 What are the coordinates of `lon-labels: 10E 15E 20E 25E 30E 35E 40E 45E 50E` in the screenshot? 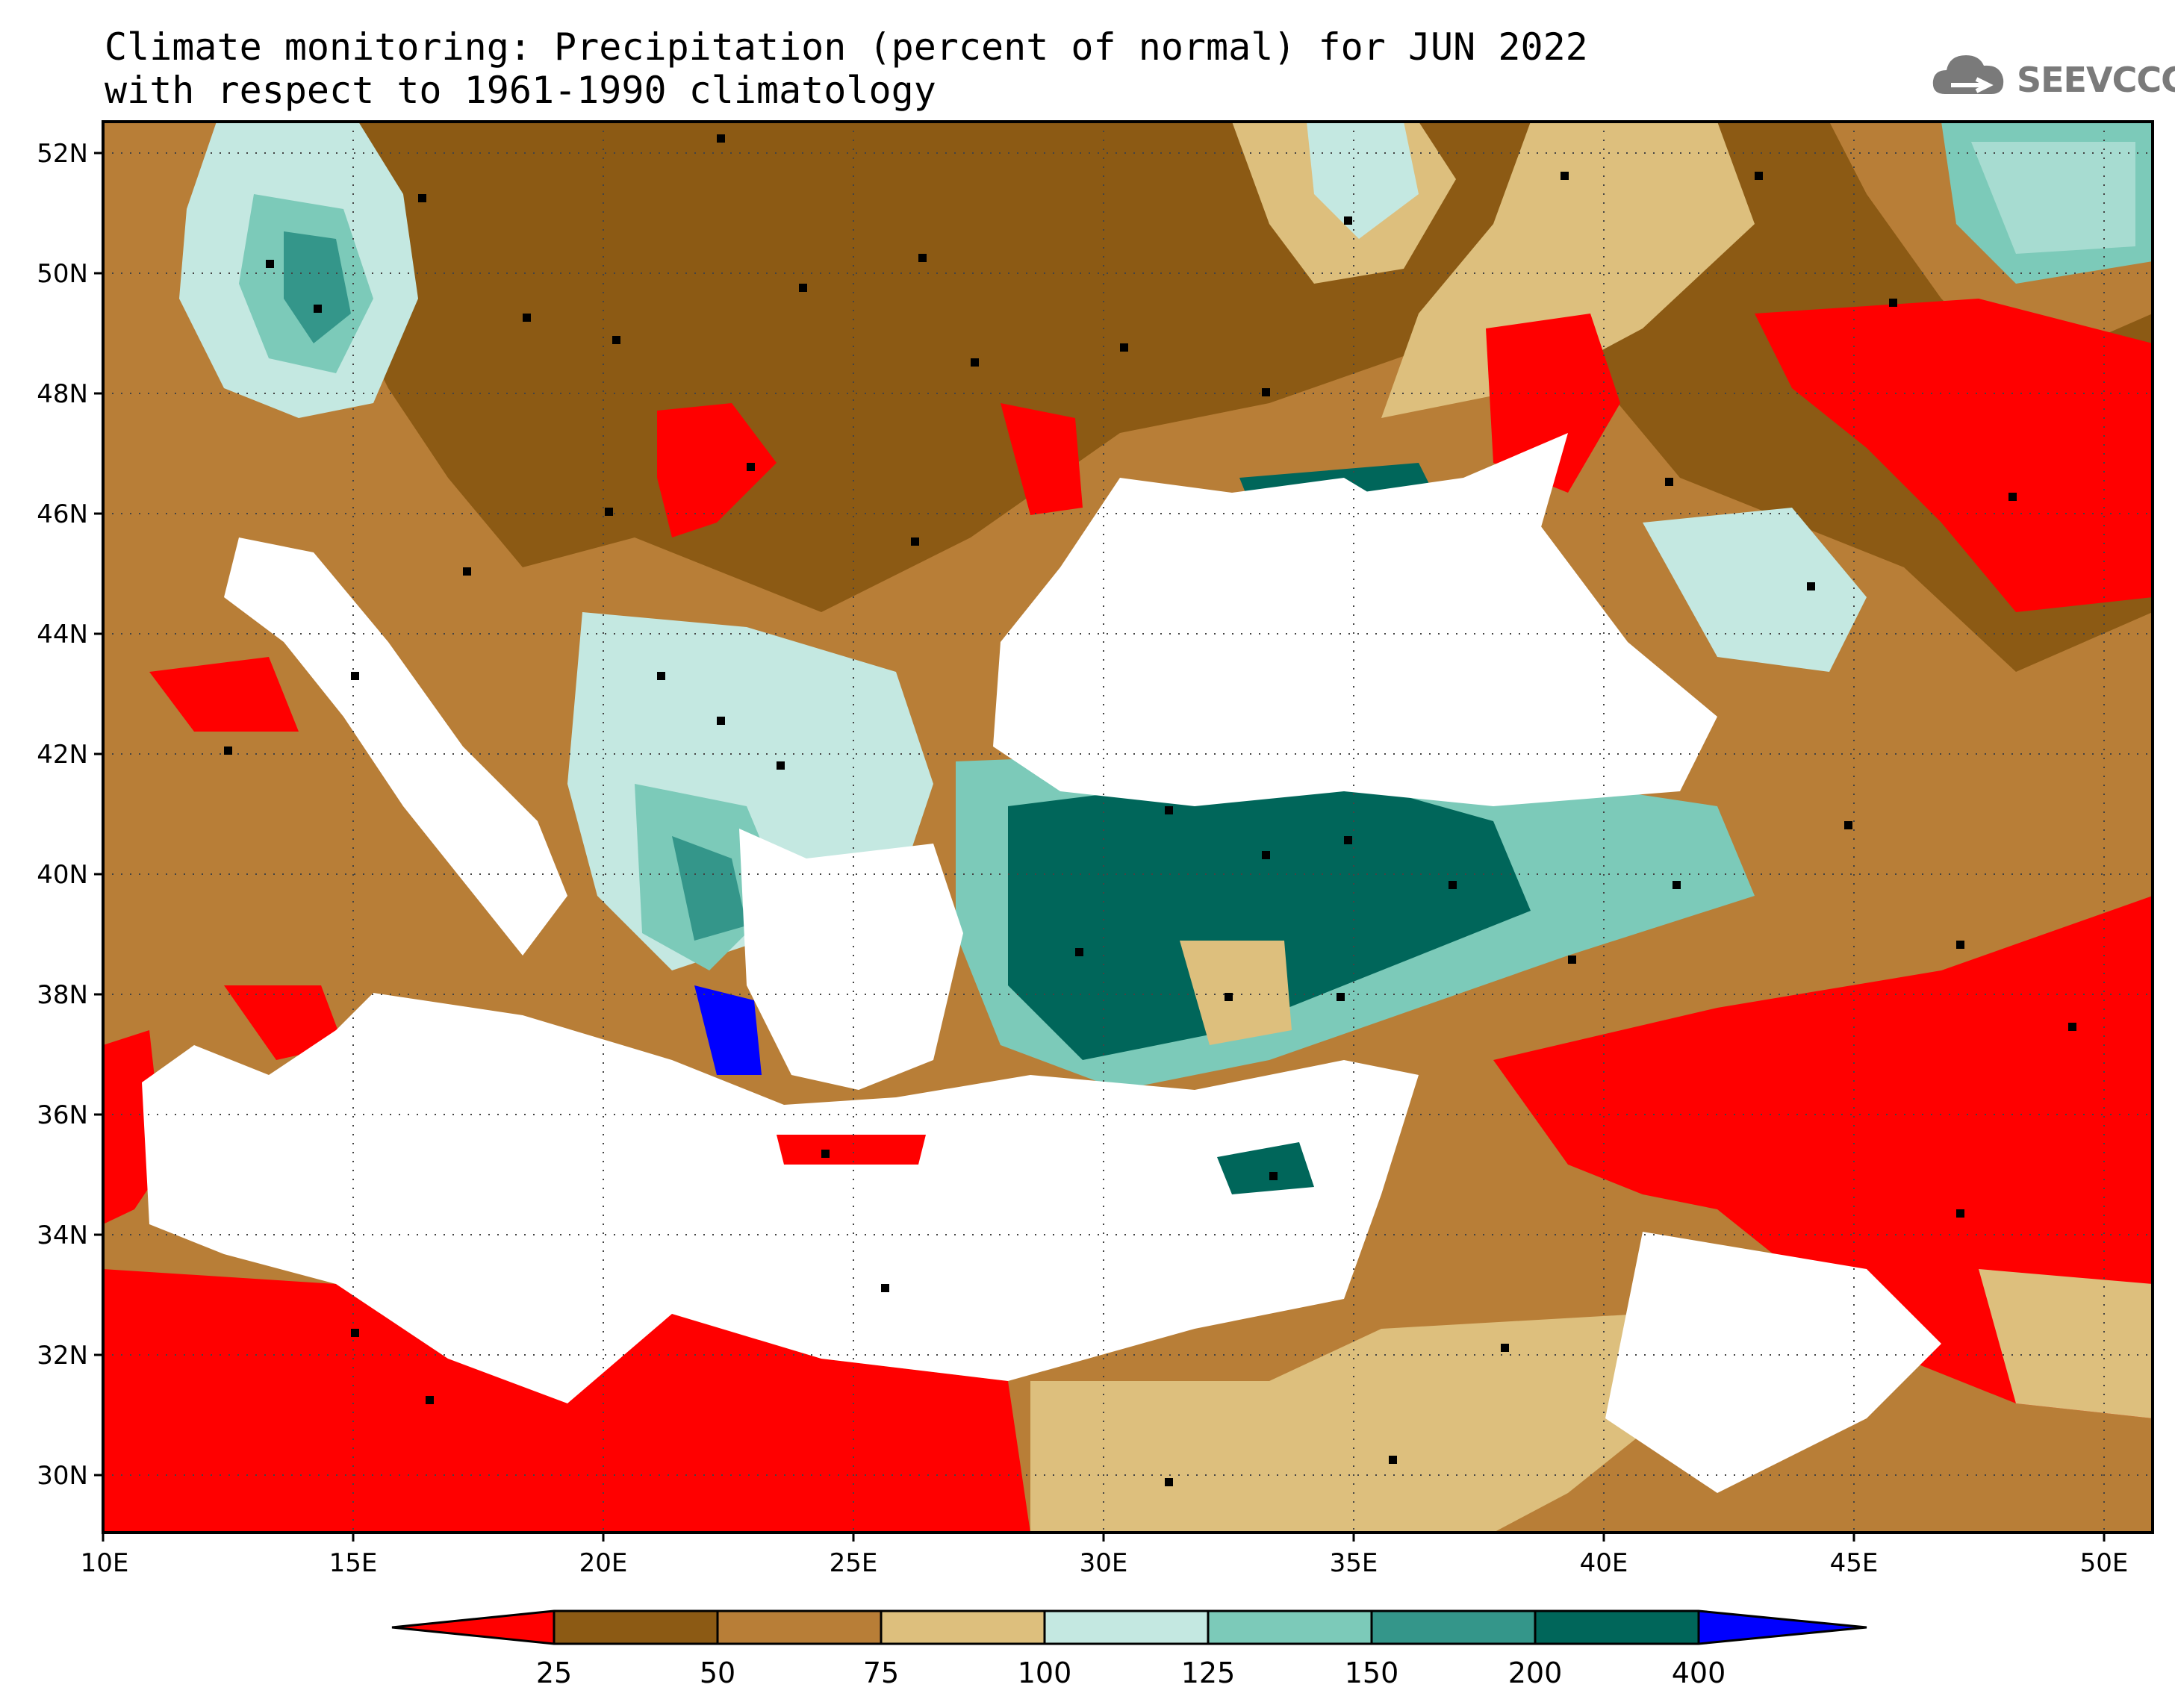 It's located at (1105, 1563).